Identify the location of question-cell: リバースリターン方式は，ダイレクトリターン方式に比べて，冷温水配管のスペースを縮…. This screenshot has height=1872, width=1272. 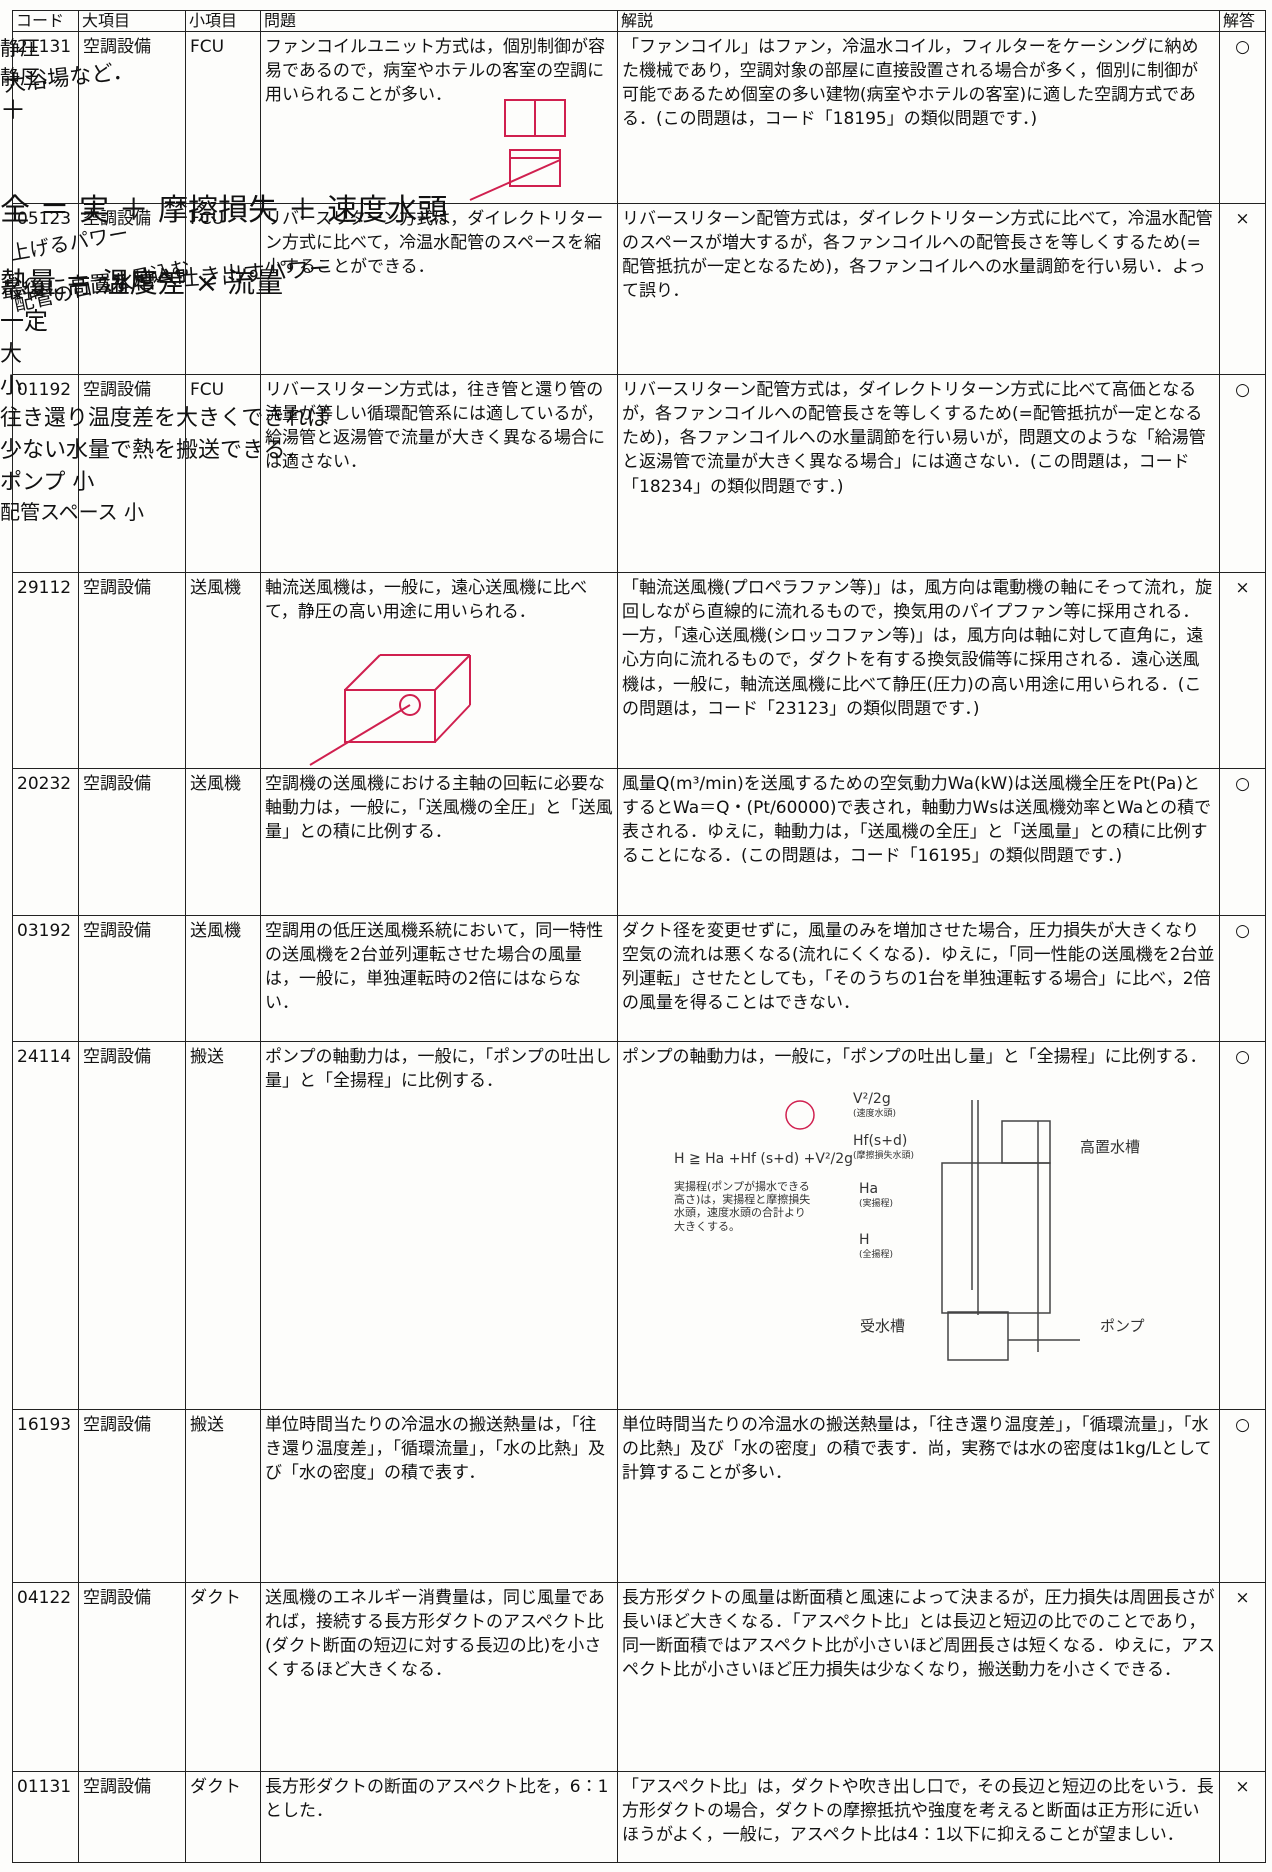
(439, 289).